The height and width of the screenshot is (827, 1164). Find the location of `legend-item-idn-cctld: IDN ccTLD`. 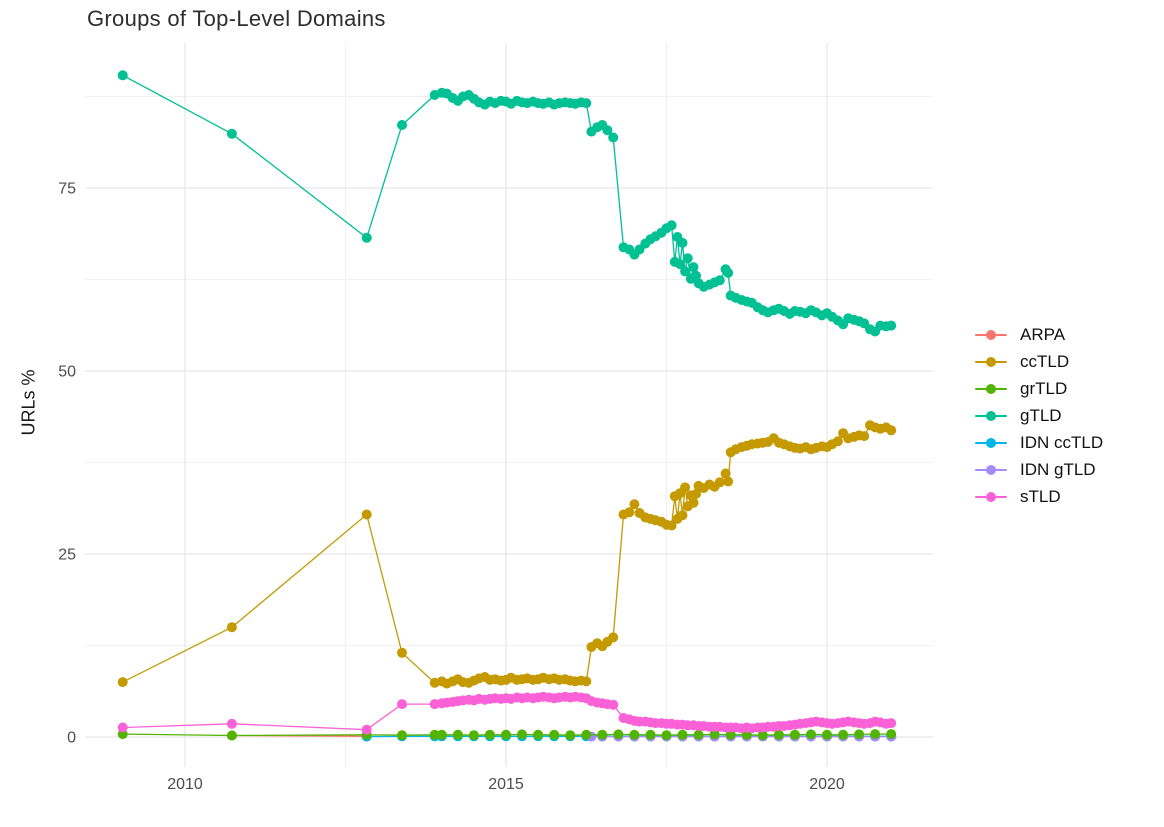

legend-item-idn-cctld: IDN ccTLD is located at coordinates (1039, 442).